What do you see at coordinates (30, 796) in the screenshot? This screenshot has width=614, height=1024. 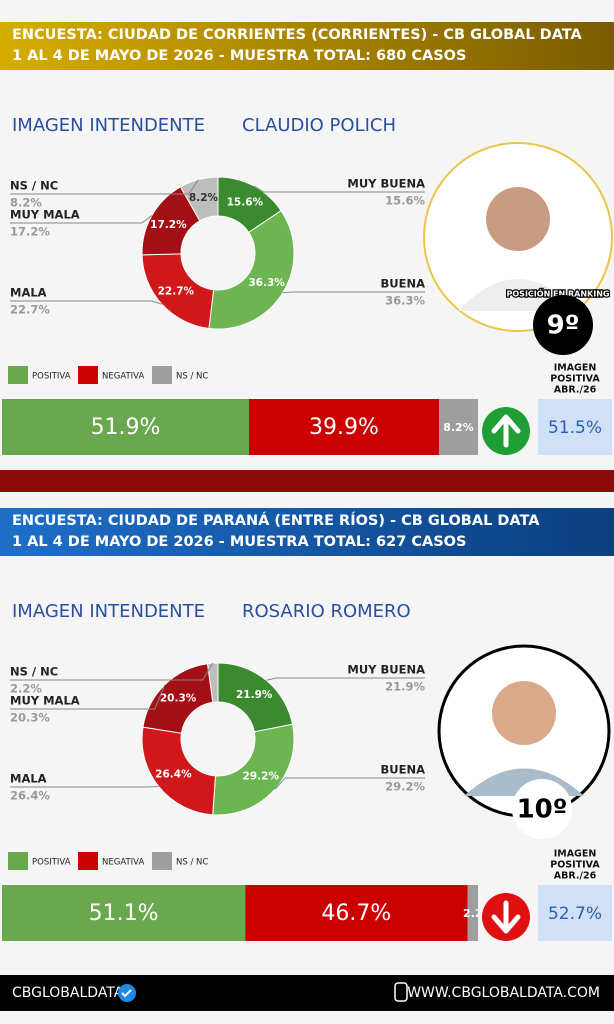 I see `callout-value: 26.4%` at bounding box center [30, 796].